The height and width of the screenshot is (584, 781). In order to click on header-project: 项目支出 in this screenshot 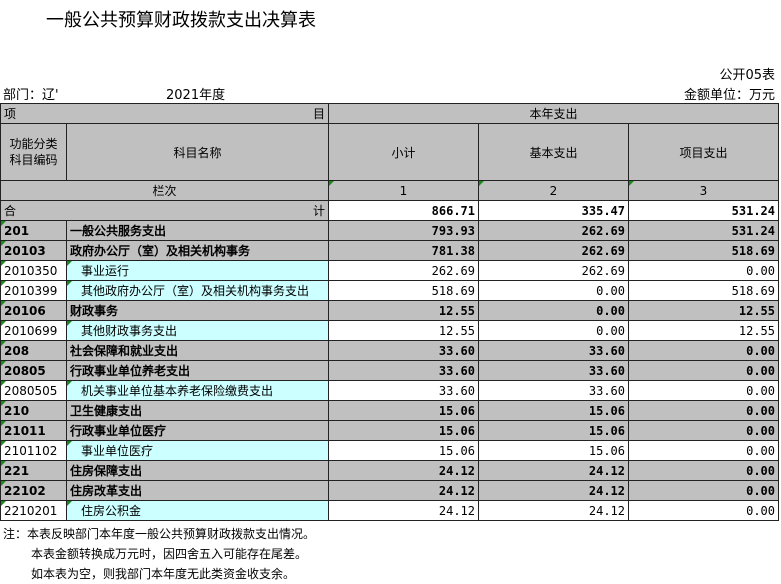, I will do `click(703, 152)`.